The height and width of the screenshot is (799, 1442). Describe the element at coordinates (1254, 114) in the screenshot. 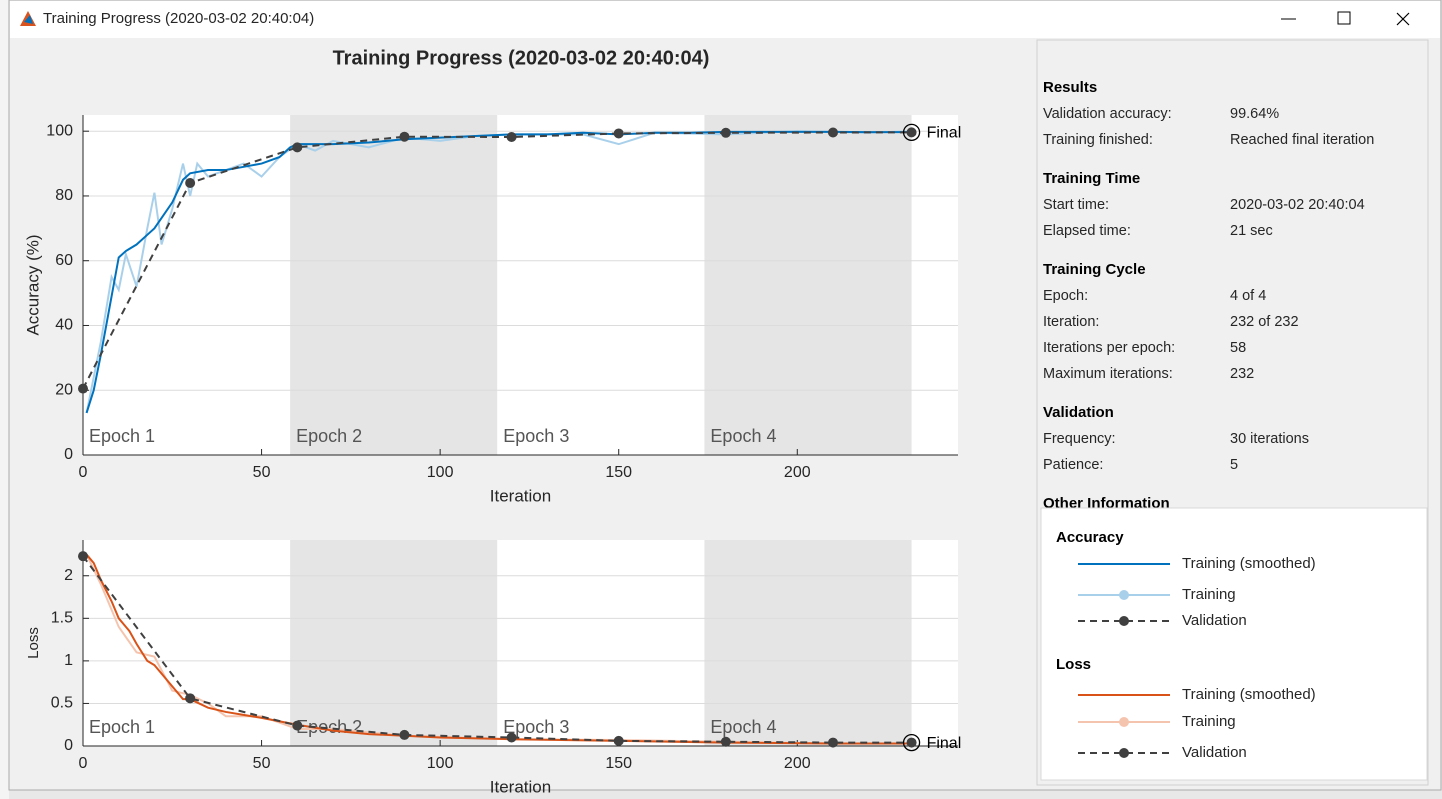

I see `field-value: 99.64%` at that location.